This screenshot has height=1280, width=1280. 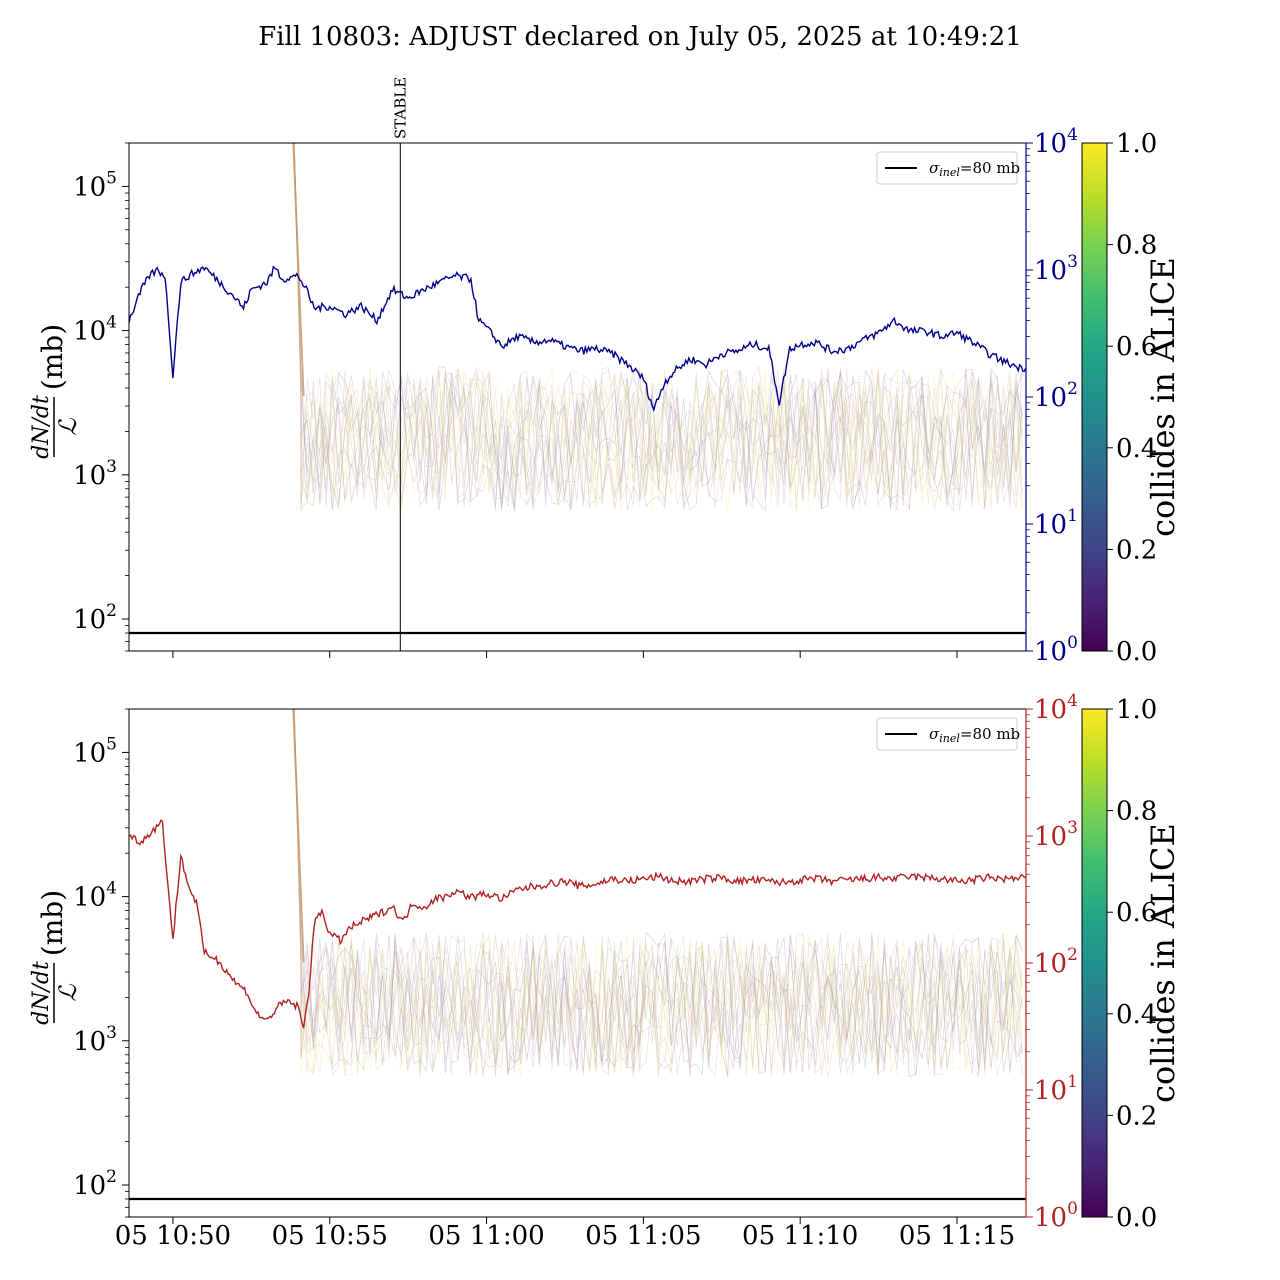 What do you see at coordinates (400, 108) in the screenshot?
I see `stable-marker-label: STABLE` at bounding box center [400, 108].